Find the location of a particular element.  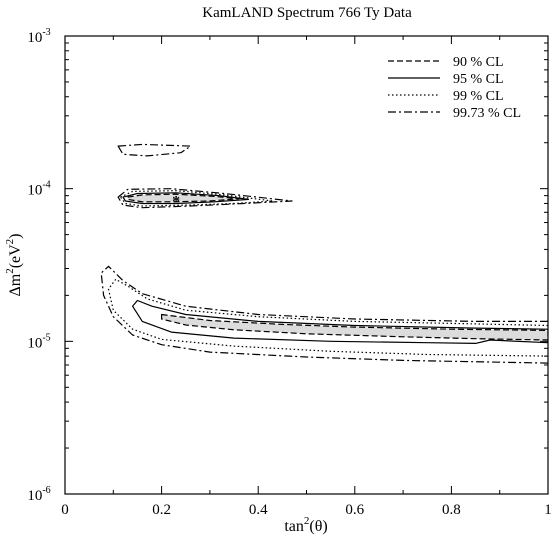

y-tick-label: 10⁻⁴ is located at coordinates (38, 189).